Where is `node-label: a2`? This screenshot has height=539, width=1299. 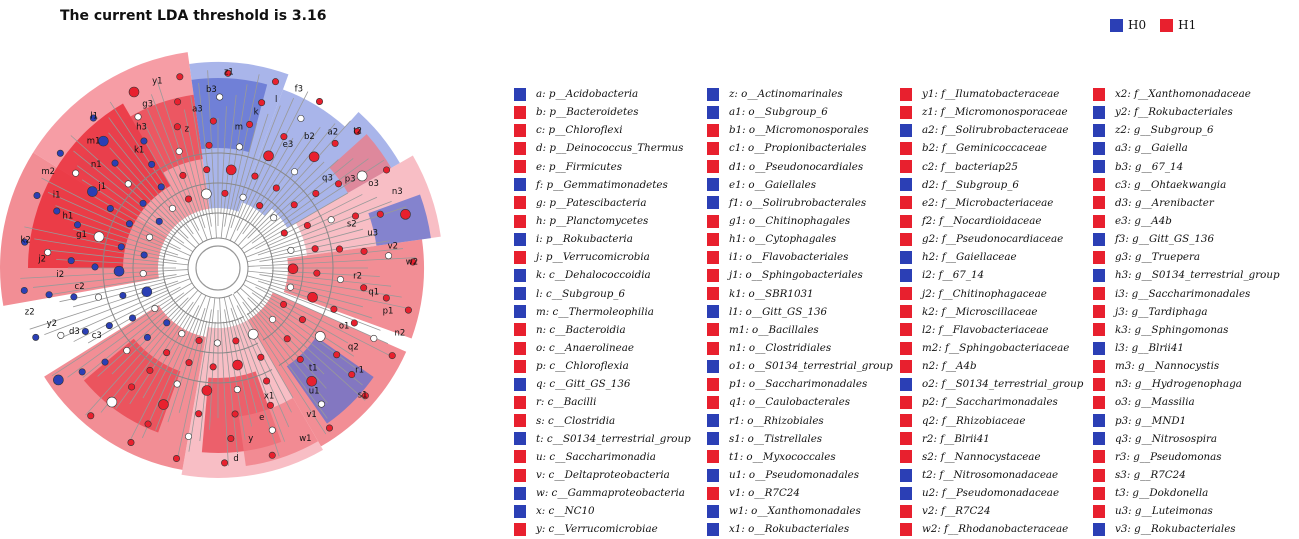
node-label: a2 is located at coordinates (332, 133).